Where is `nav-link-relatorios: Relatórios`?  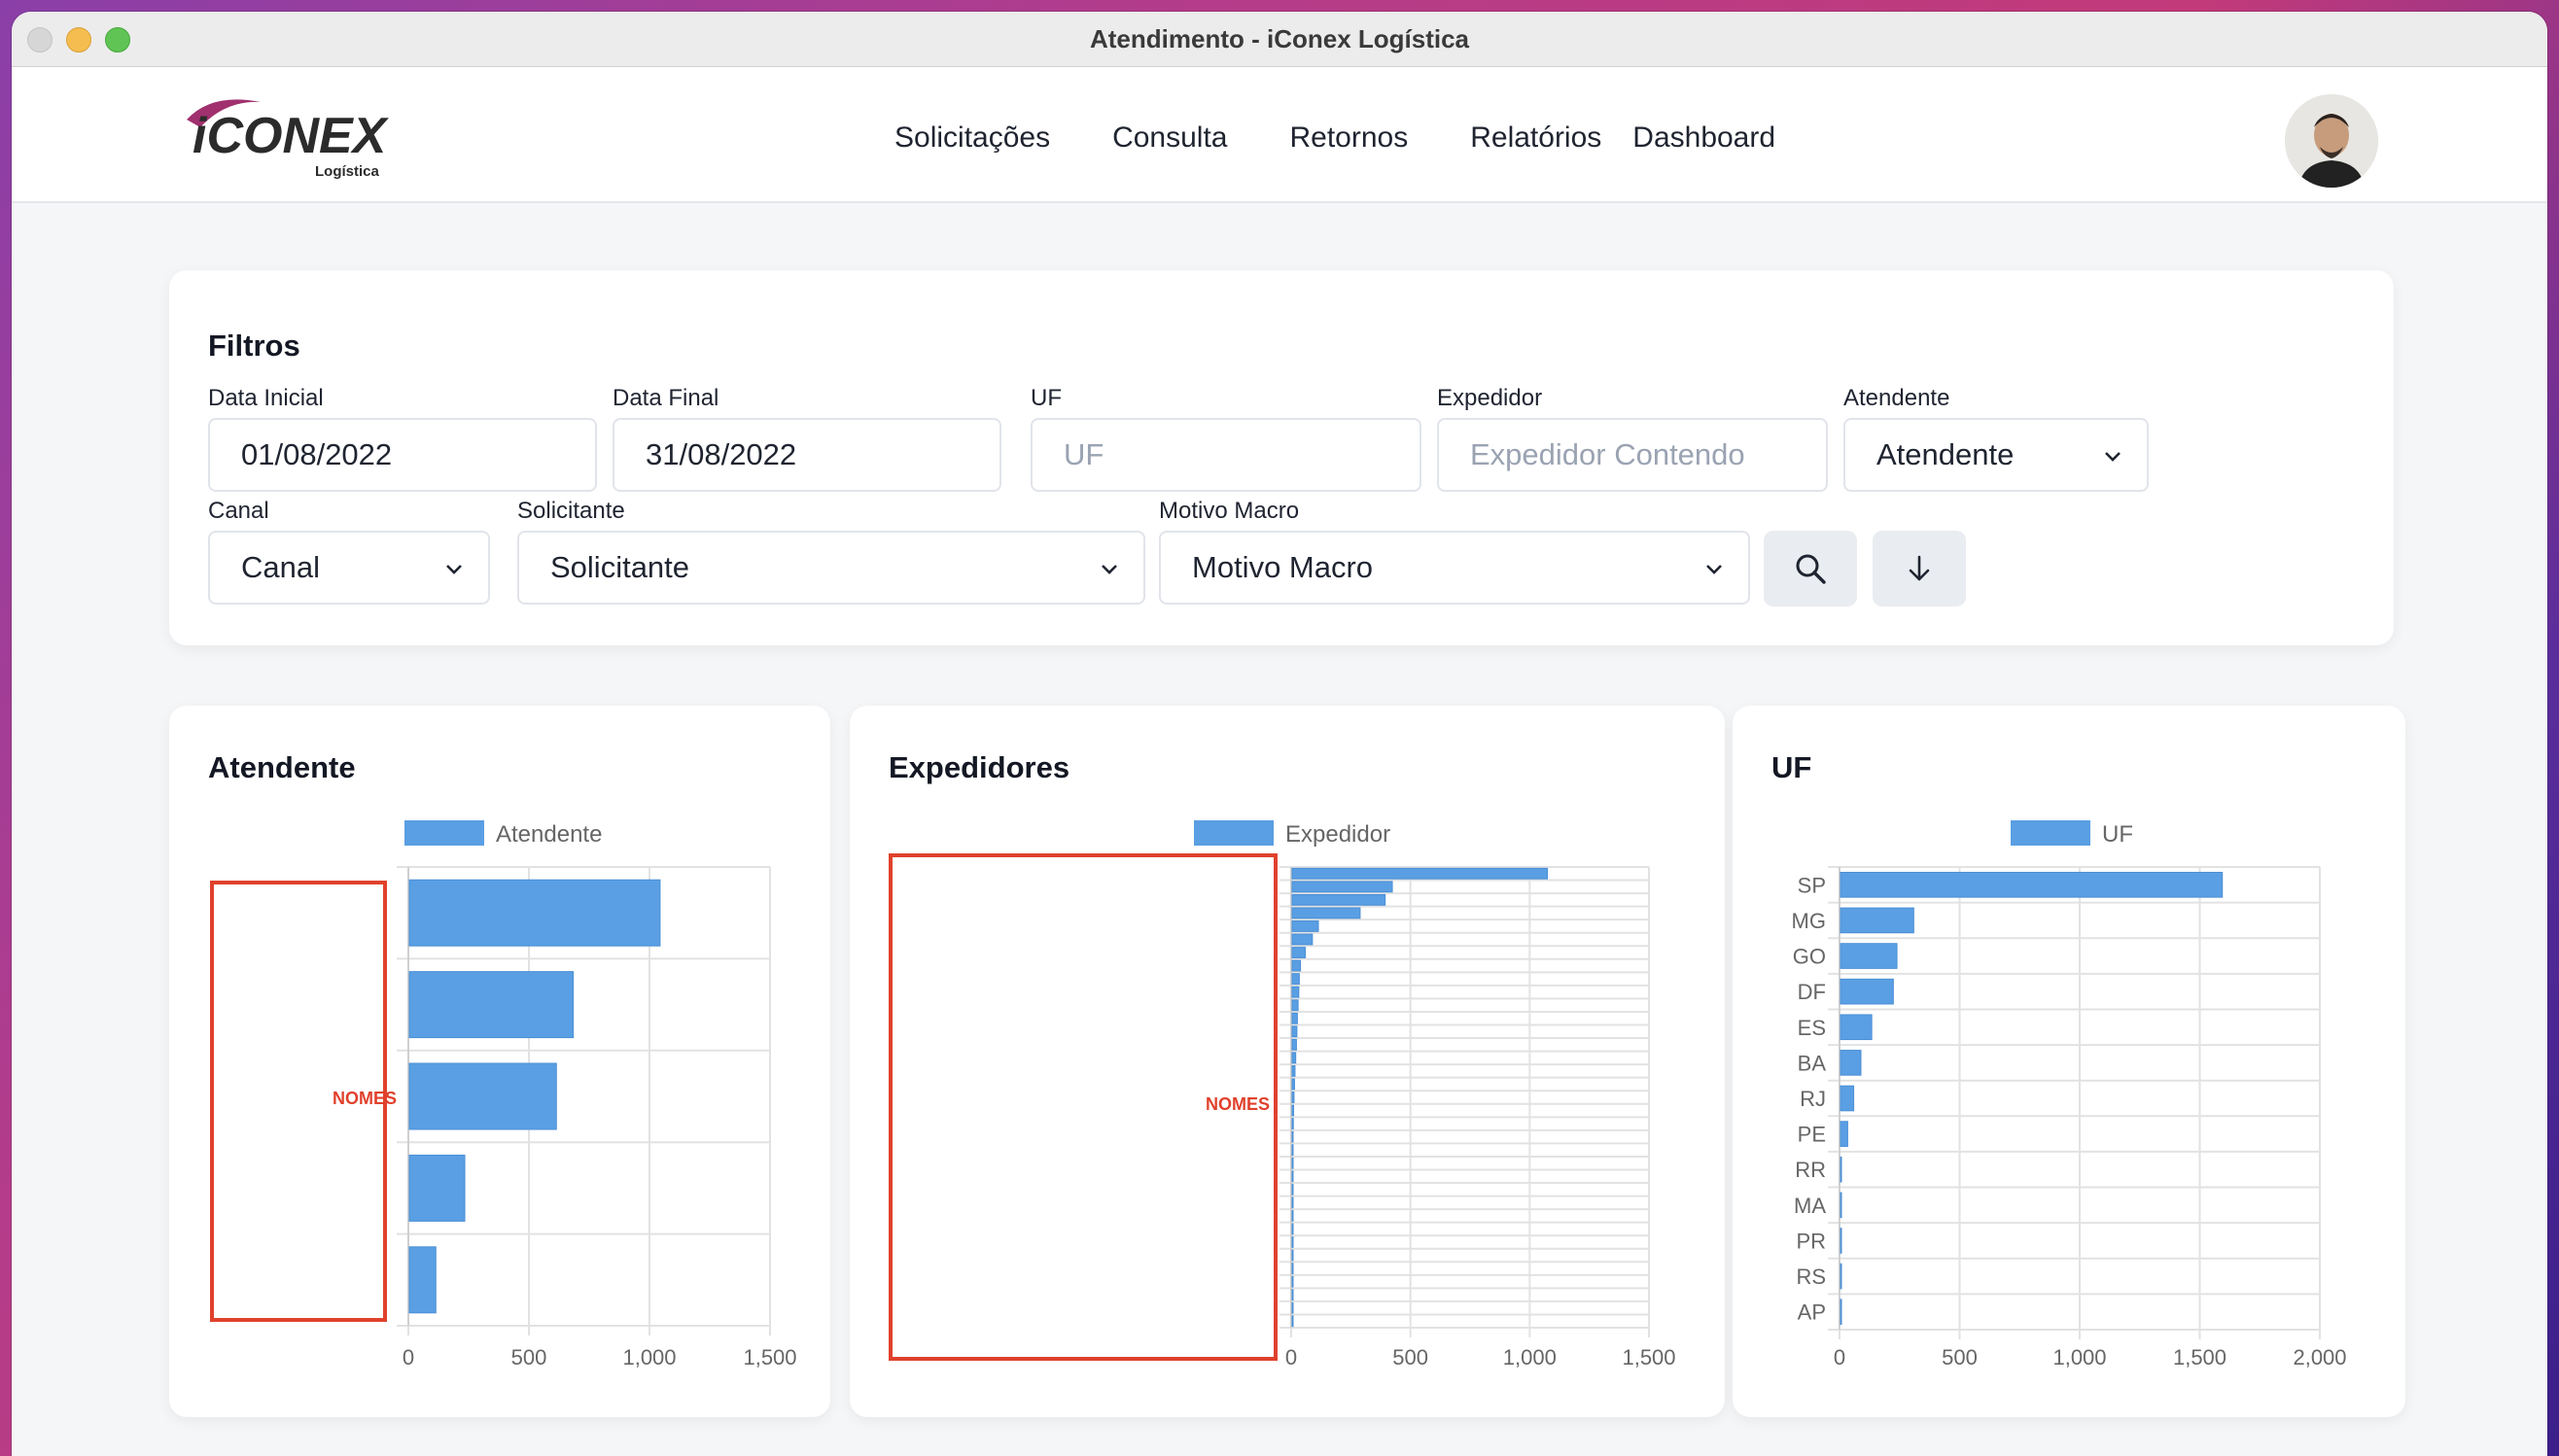 nav-link-relatorios: Relatórios is located at coordinates (1536, 137).